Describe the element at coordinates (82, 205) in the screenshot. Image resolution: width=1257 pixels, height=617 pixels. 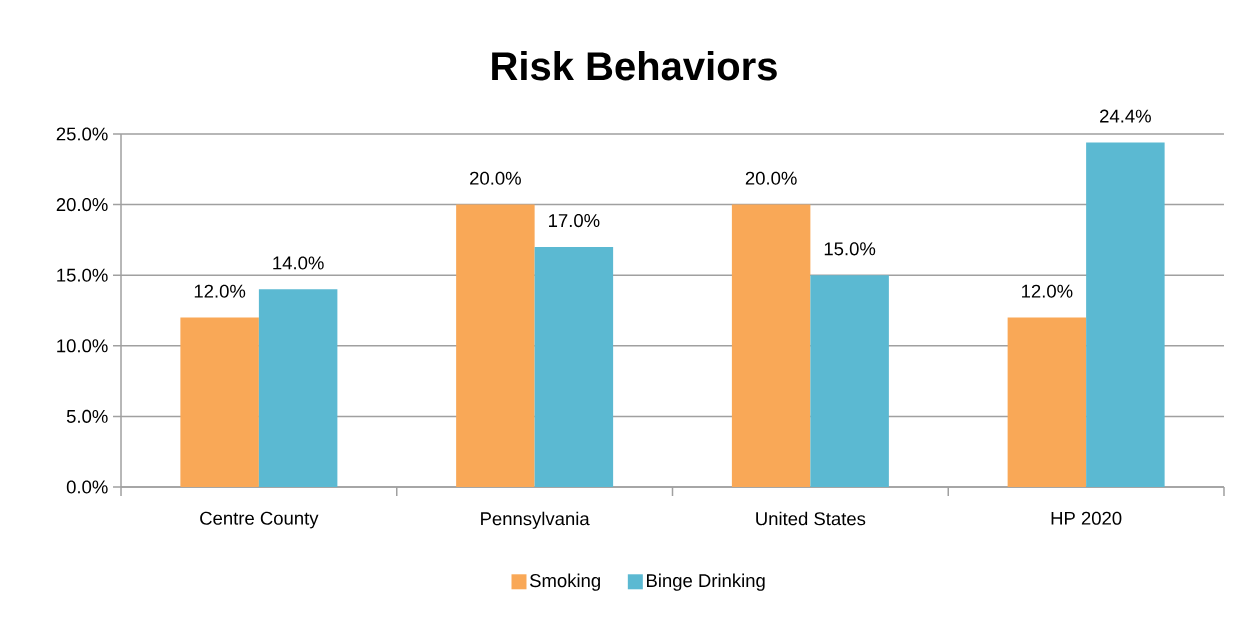
I see `y-tick-label: 20.0%` at that location.